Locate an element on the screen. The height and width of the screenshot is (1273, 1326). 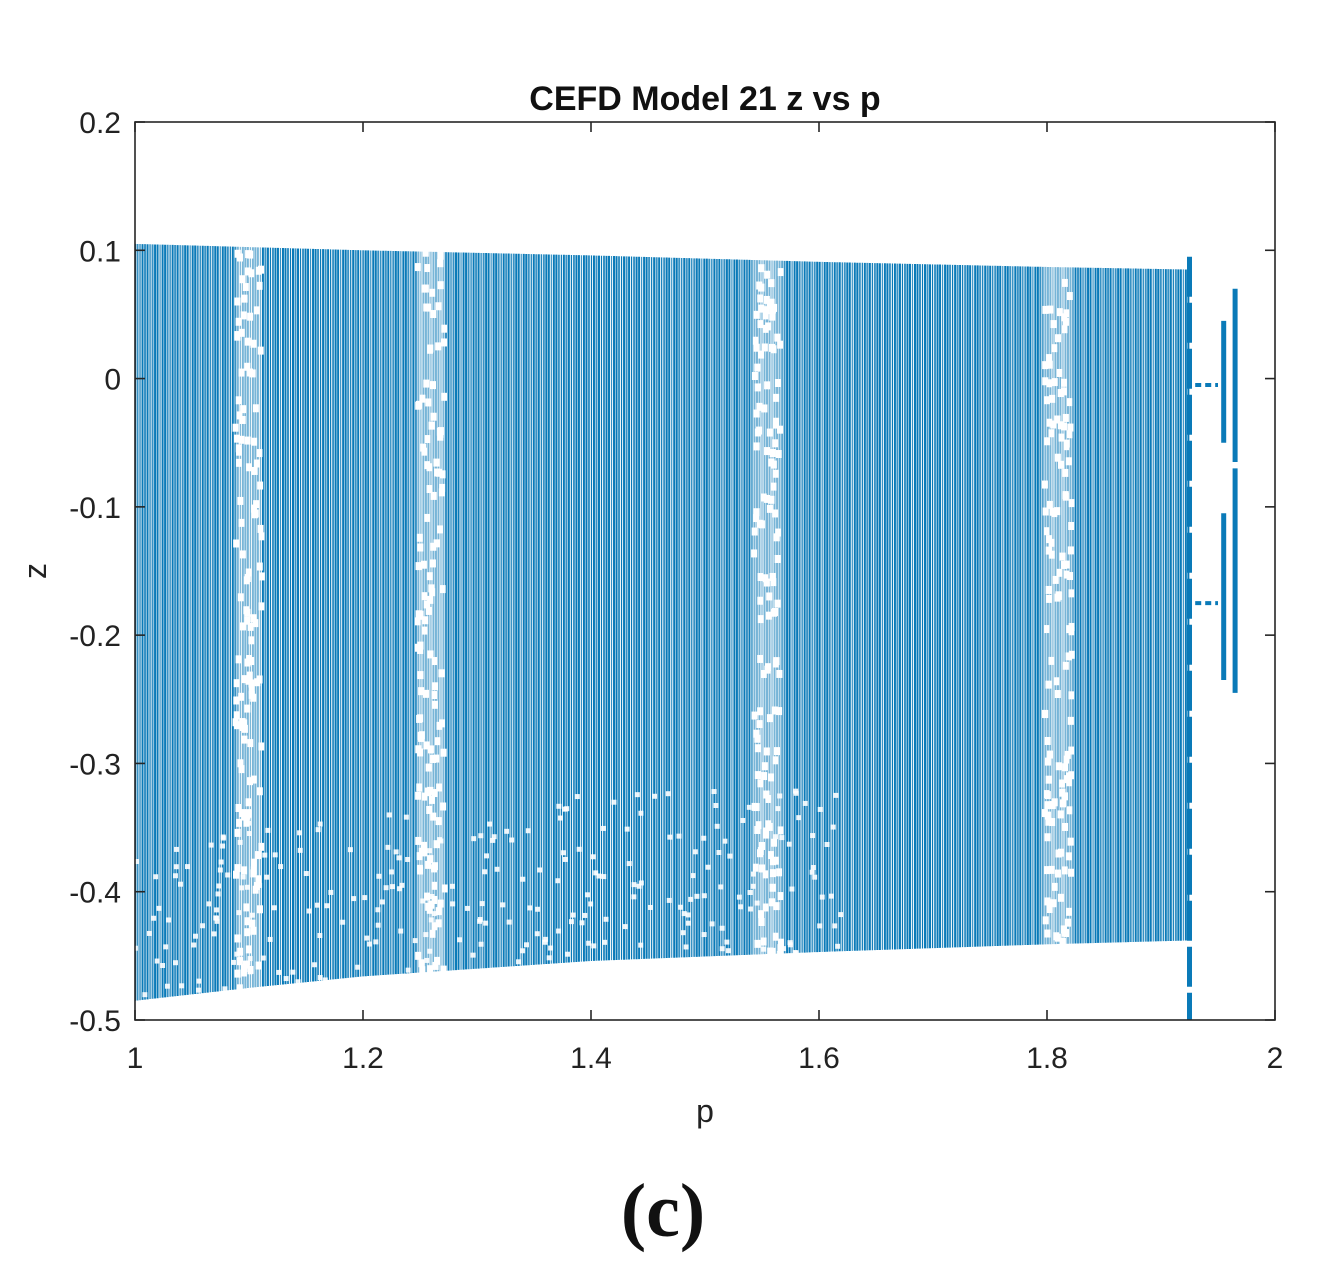
x-axis-label: p is located at coordinates (705, 1111).